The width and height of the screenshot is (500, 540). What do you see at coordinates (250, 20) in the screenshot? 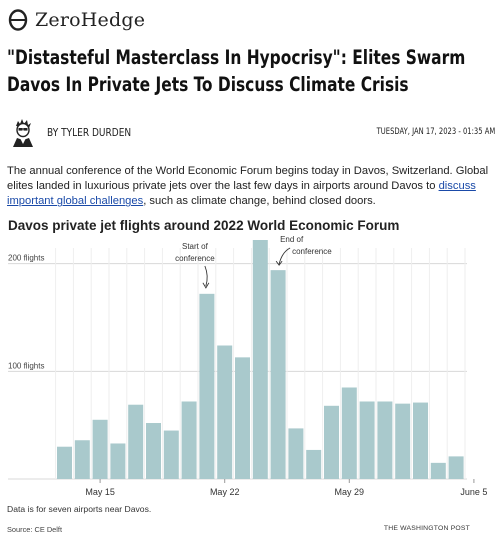
I see `site-header: ZeroHedge` at bounding box center [250, 20].